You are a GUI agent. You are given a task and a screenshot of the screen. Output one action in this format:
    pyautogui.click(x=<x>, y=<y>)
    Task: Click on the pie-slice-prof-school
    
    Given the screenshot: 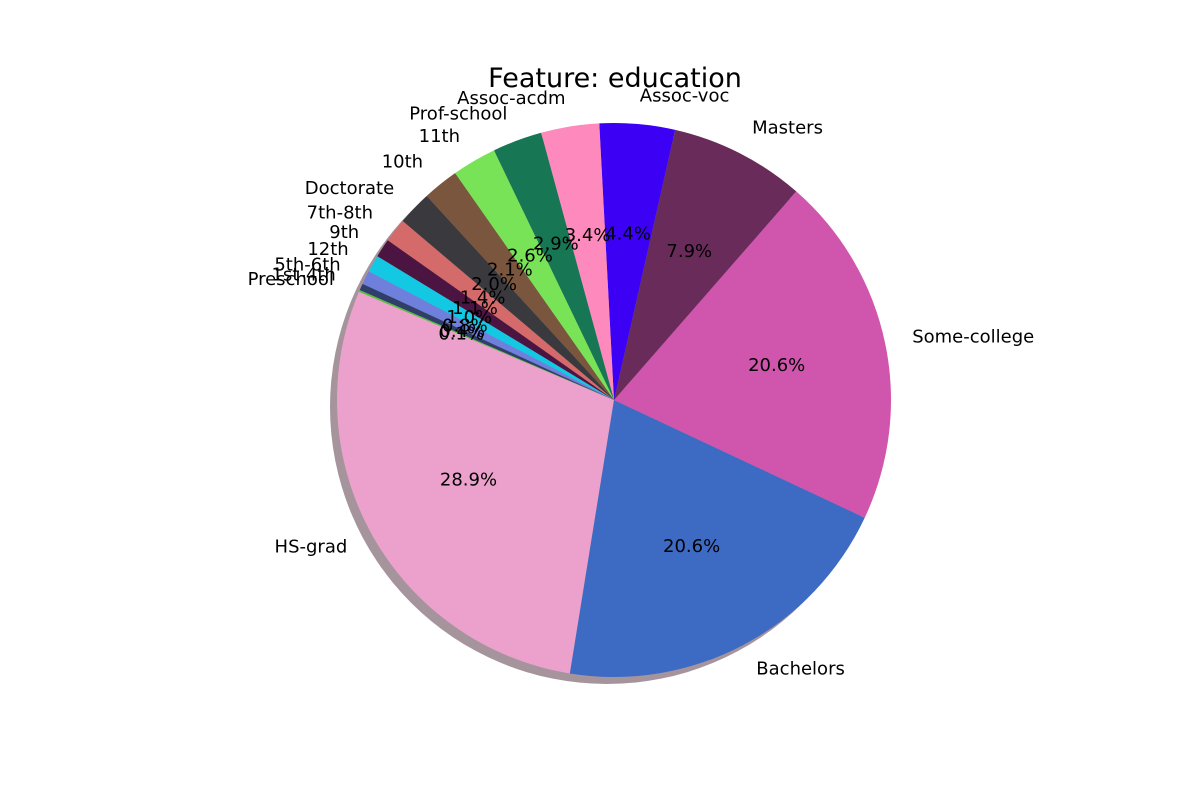 What is the action you would take?
    pyautogui.click(x=553, y=266)
    